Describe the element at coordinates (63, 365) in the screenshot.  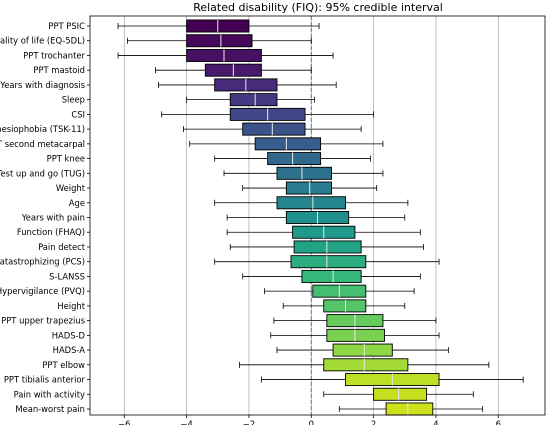
I see `y-tick-label: PPT elbow` at that location.